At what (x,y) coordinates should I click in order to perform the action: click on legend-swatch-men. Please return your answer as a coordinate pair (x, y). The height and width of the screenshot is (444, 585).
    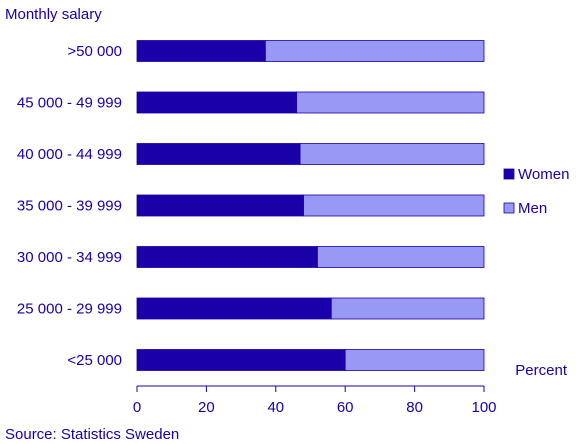
    Looking at the image, I should click on (509, 208).